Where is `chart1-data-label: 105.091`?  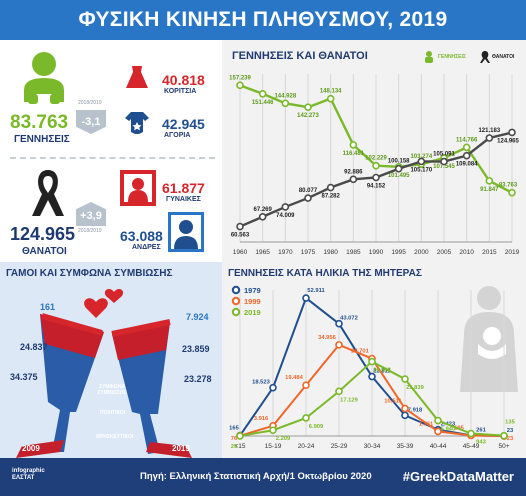 chart1-data-label: 105.091 is located at coordinates (444, 155).